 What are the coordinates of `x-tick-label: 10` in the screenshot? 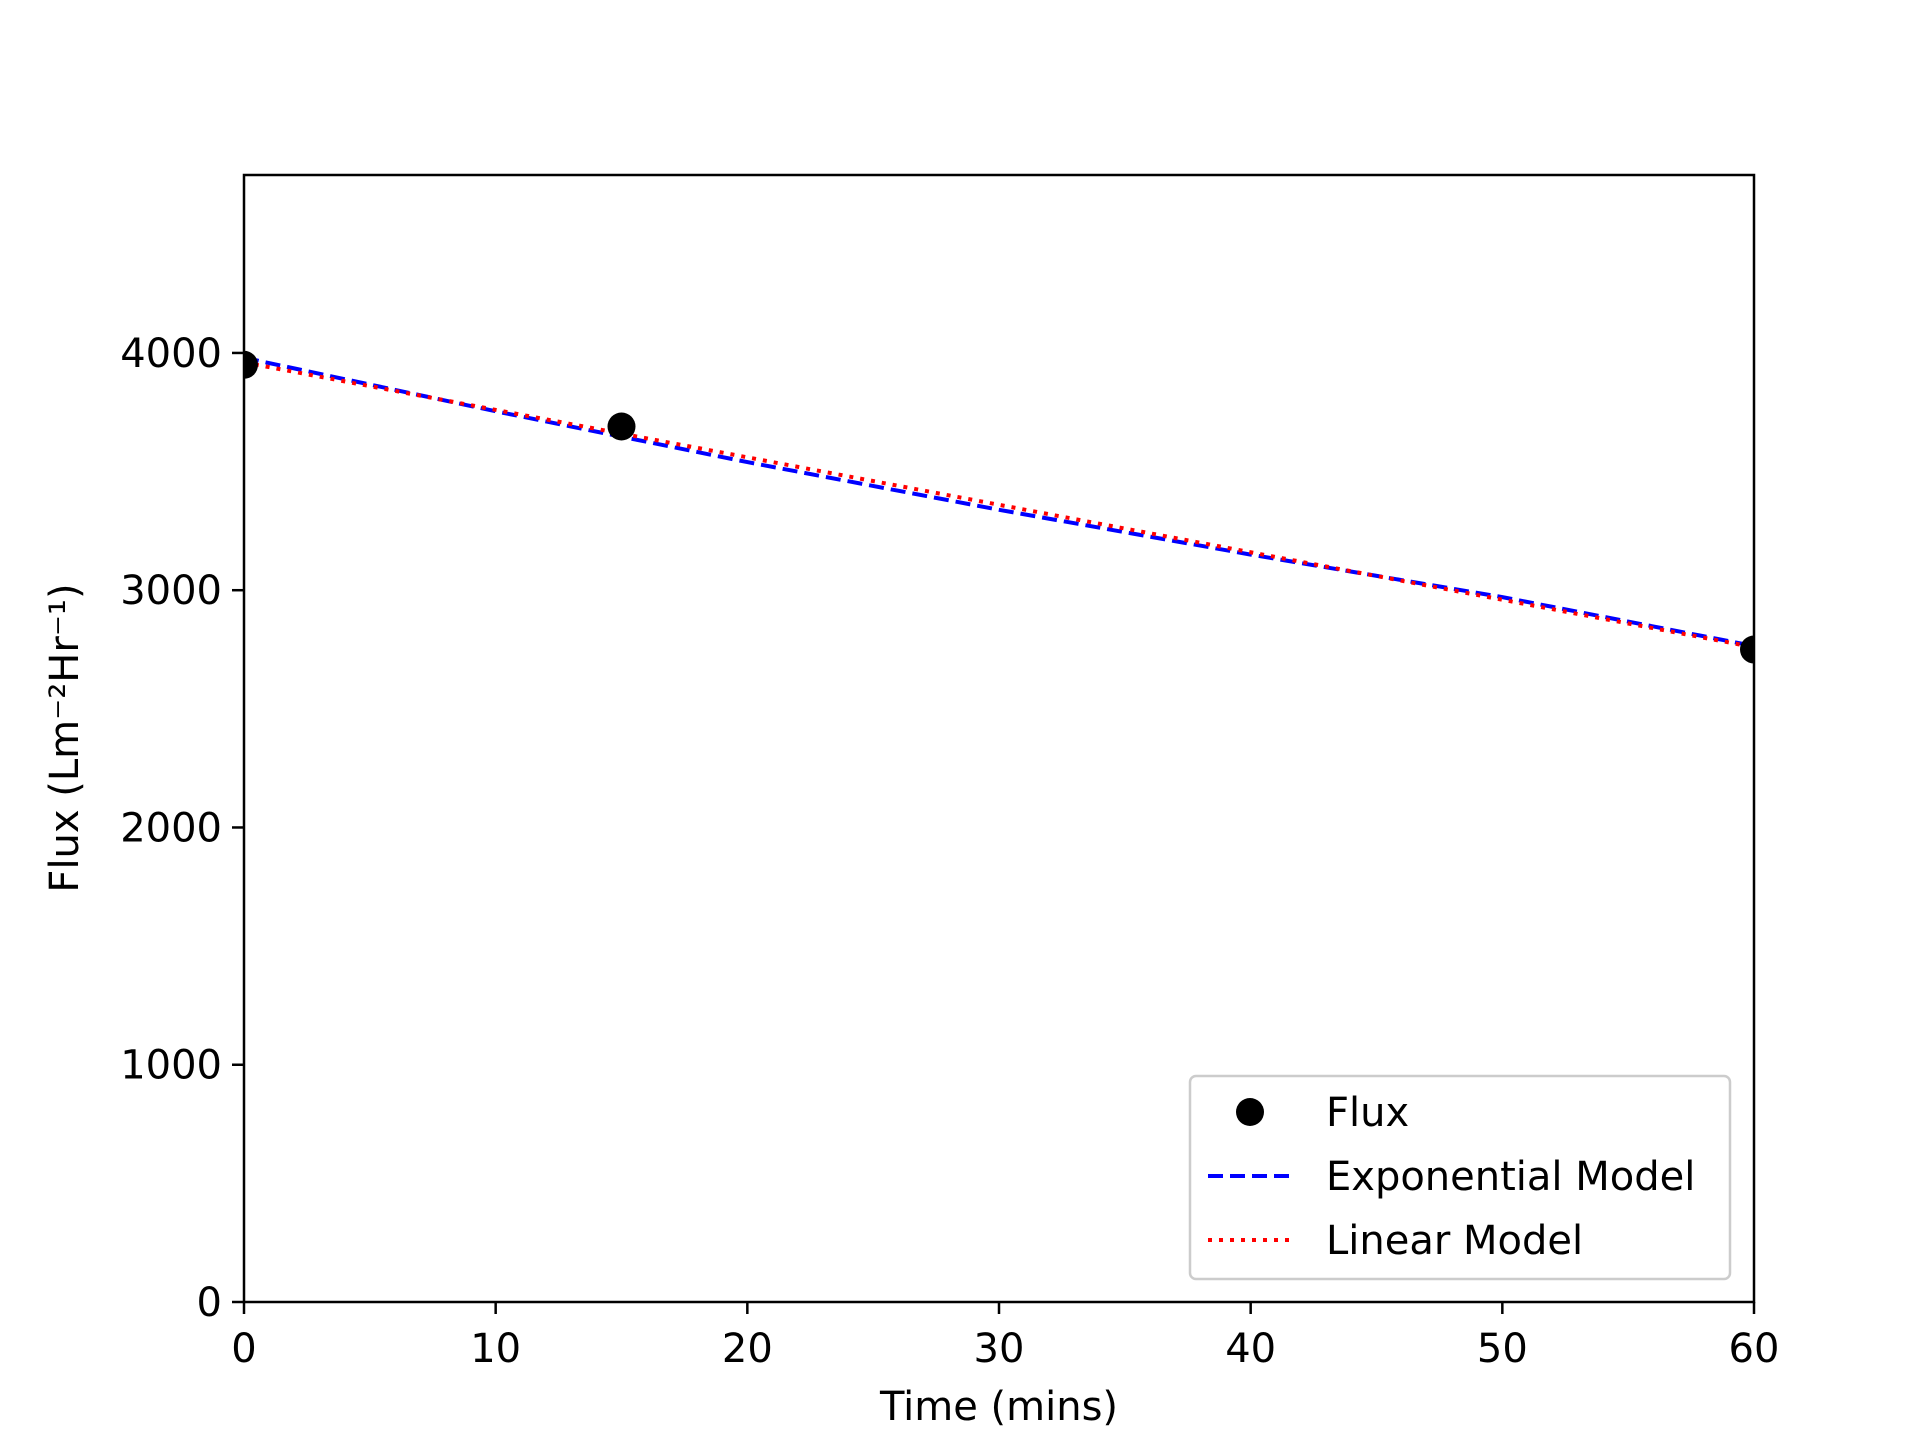 It's located at (495, 1349).